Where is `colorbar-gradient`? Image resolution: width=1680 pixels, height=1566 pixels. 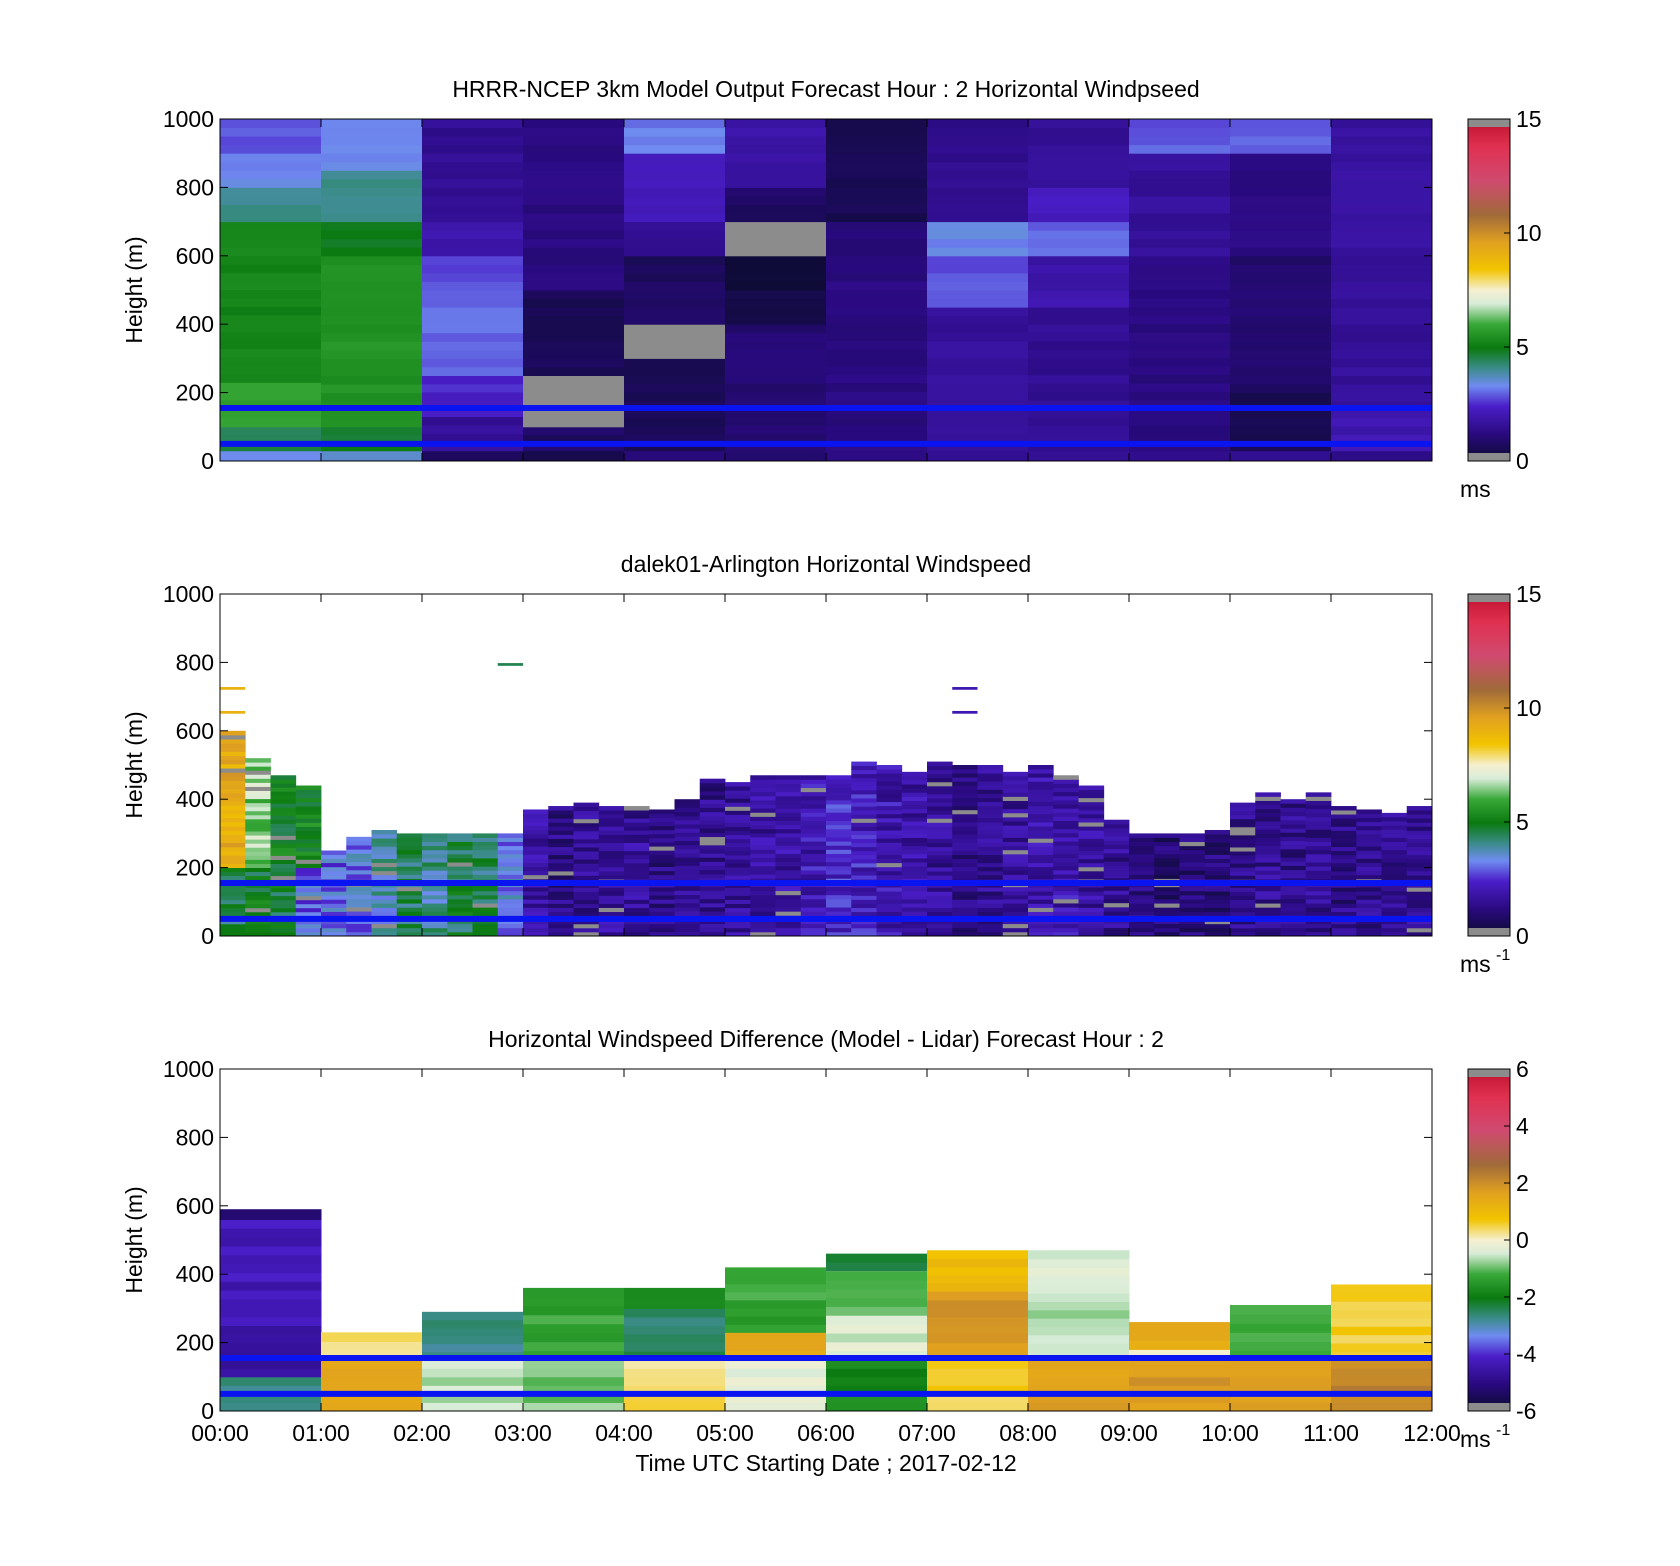 colorbar-gradient is located at coordinates (1489, 290).